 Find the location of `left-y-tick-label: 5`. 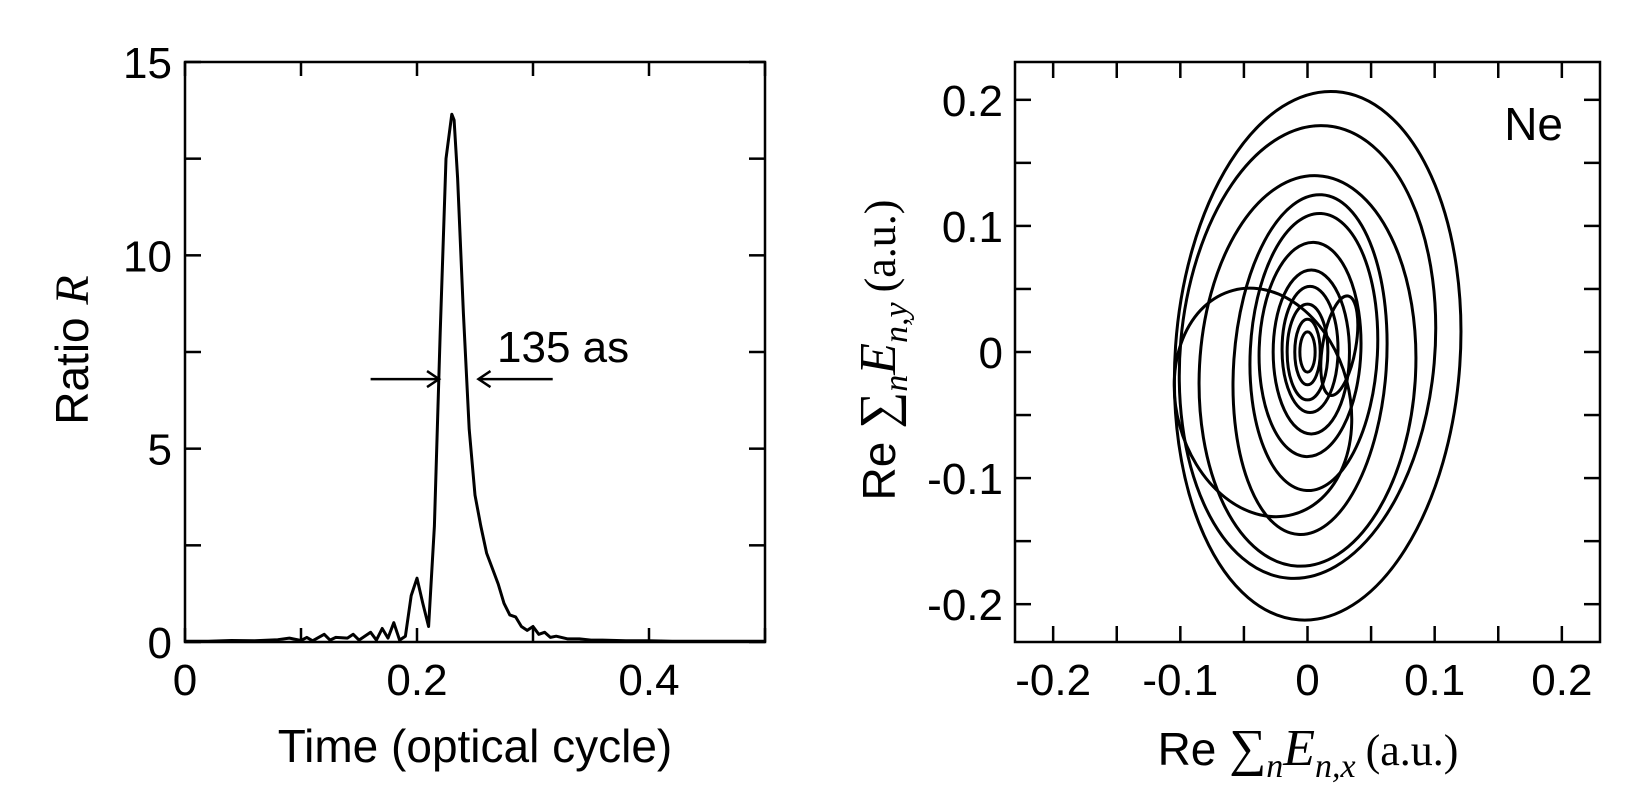

left-y-tick-label: 5 is located at coordinates (160, 450).